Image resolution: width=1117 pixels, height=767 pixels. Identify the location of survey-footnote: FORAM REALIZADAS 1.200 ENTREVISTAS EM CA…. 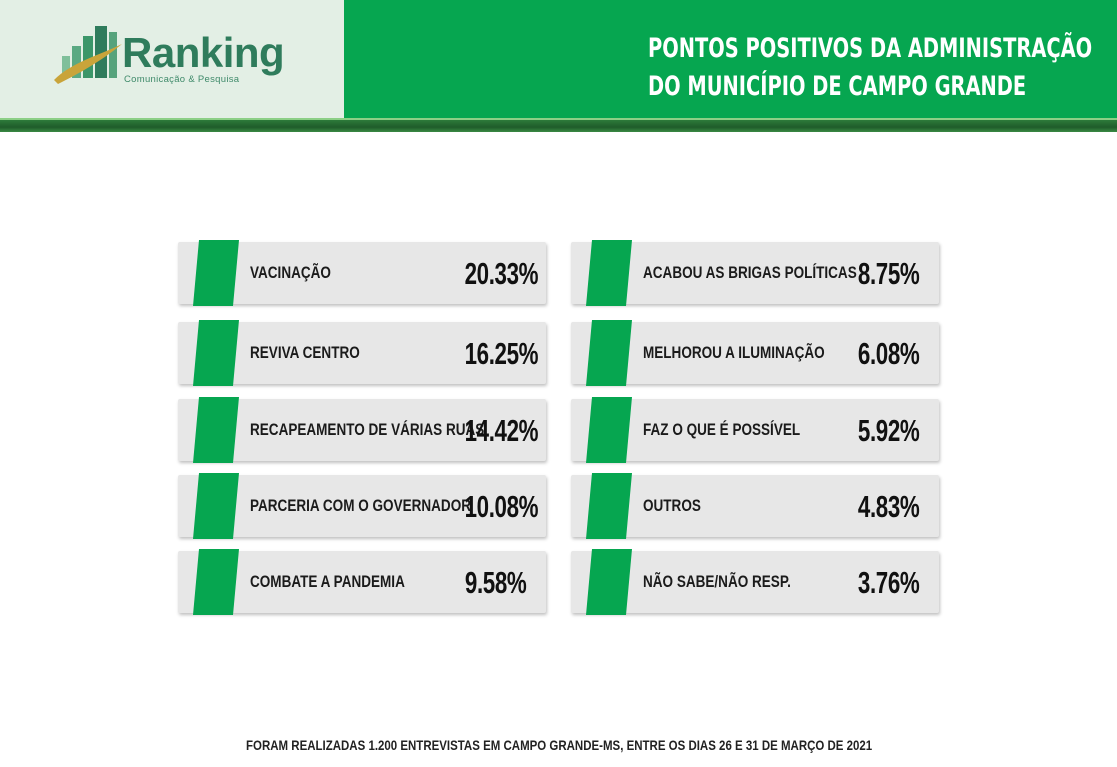
(559, 745).